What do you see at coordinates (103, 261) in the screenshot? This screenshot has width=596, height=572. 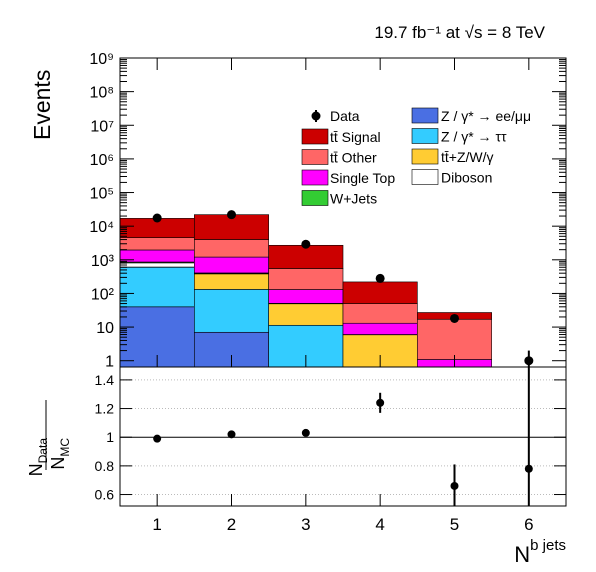 I see `y-tick-label: 10³` at bounding box center [103, 261].